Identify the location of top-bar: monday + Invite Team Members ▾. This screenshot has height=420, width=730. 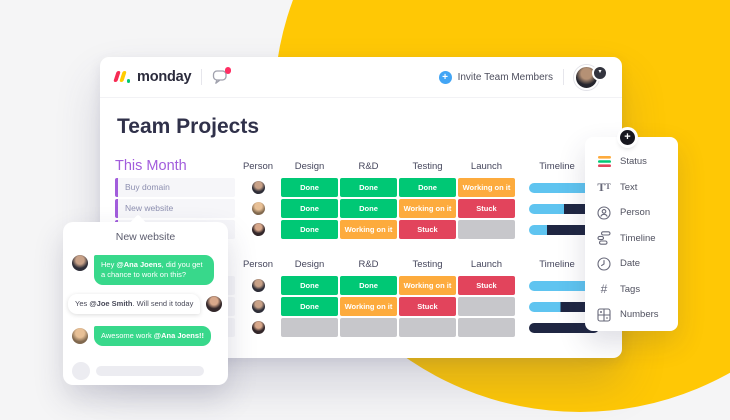
(361, 77).